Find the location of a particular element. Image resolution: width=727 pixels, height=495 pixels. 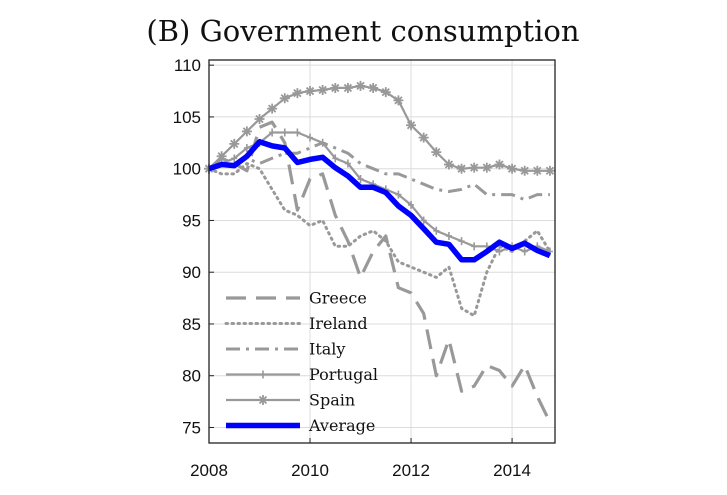

x-tick-label: 2014 is located at coordinates (512, 470).